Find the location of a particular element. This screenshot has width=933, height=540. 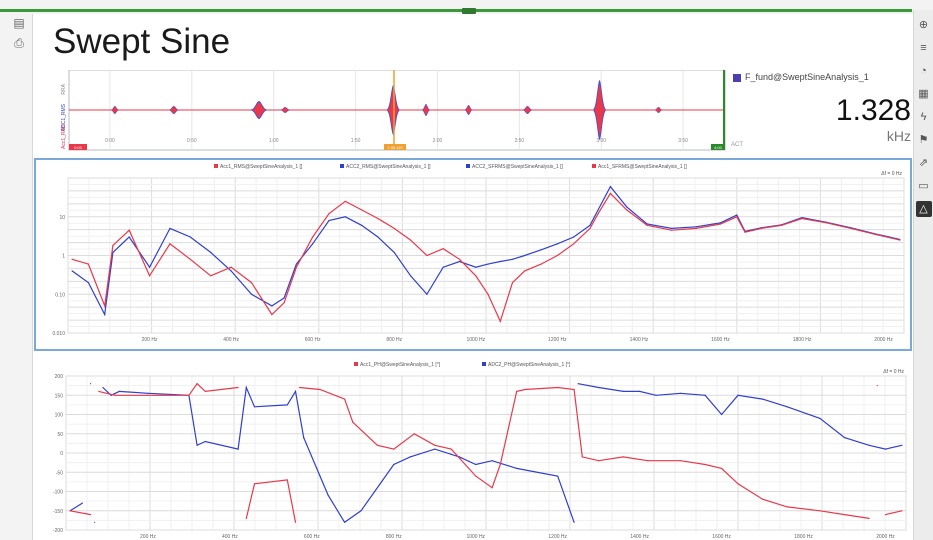

print-icon: ⎙ is located at coordinates (19, 43).